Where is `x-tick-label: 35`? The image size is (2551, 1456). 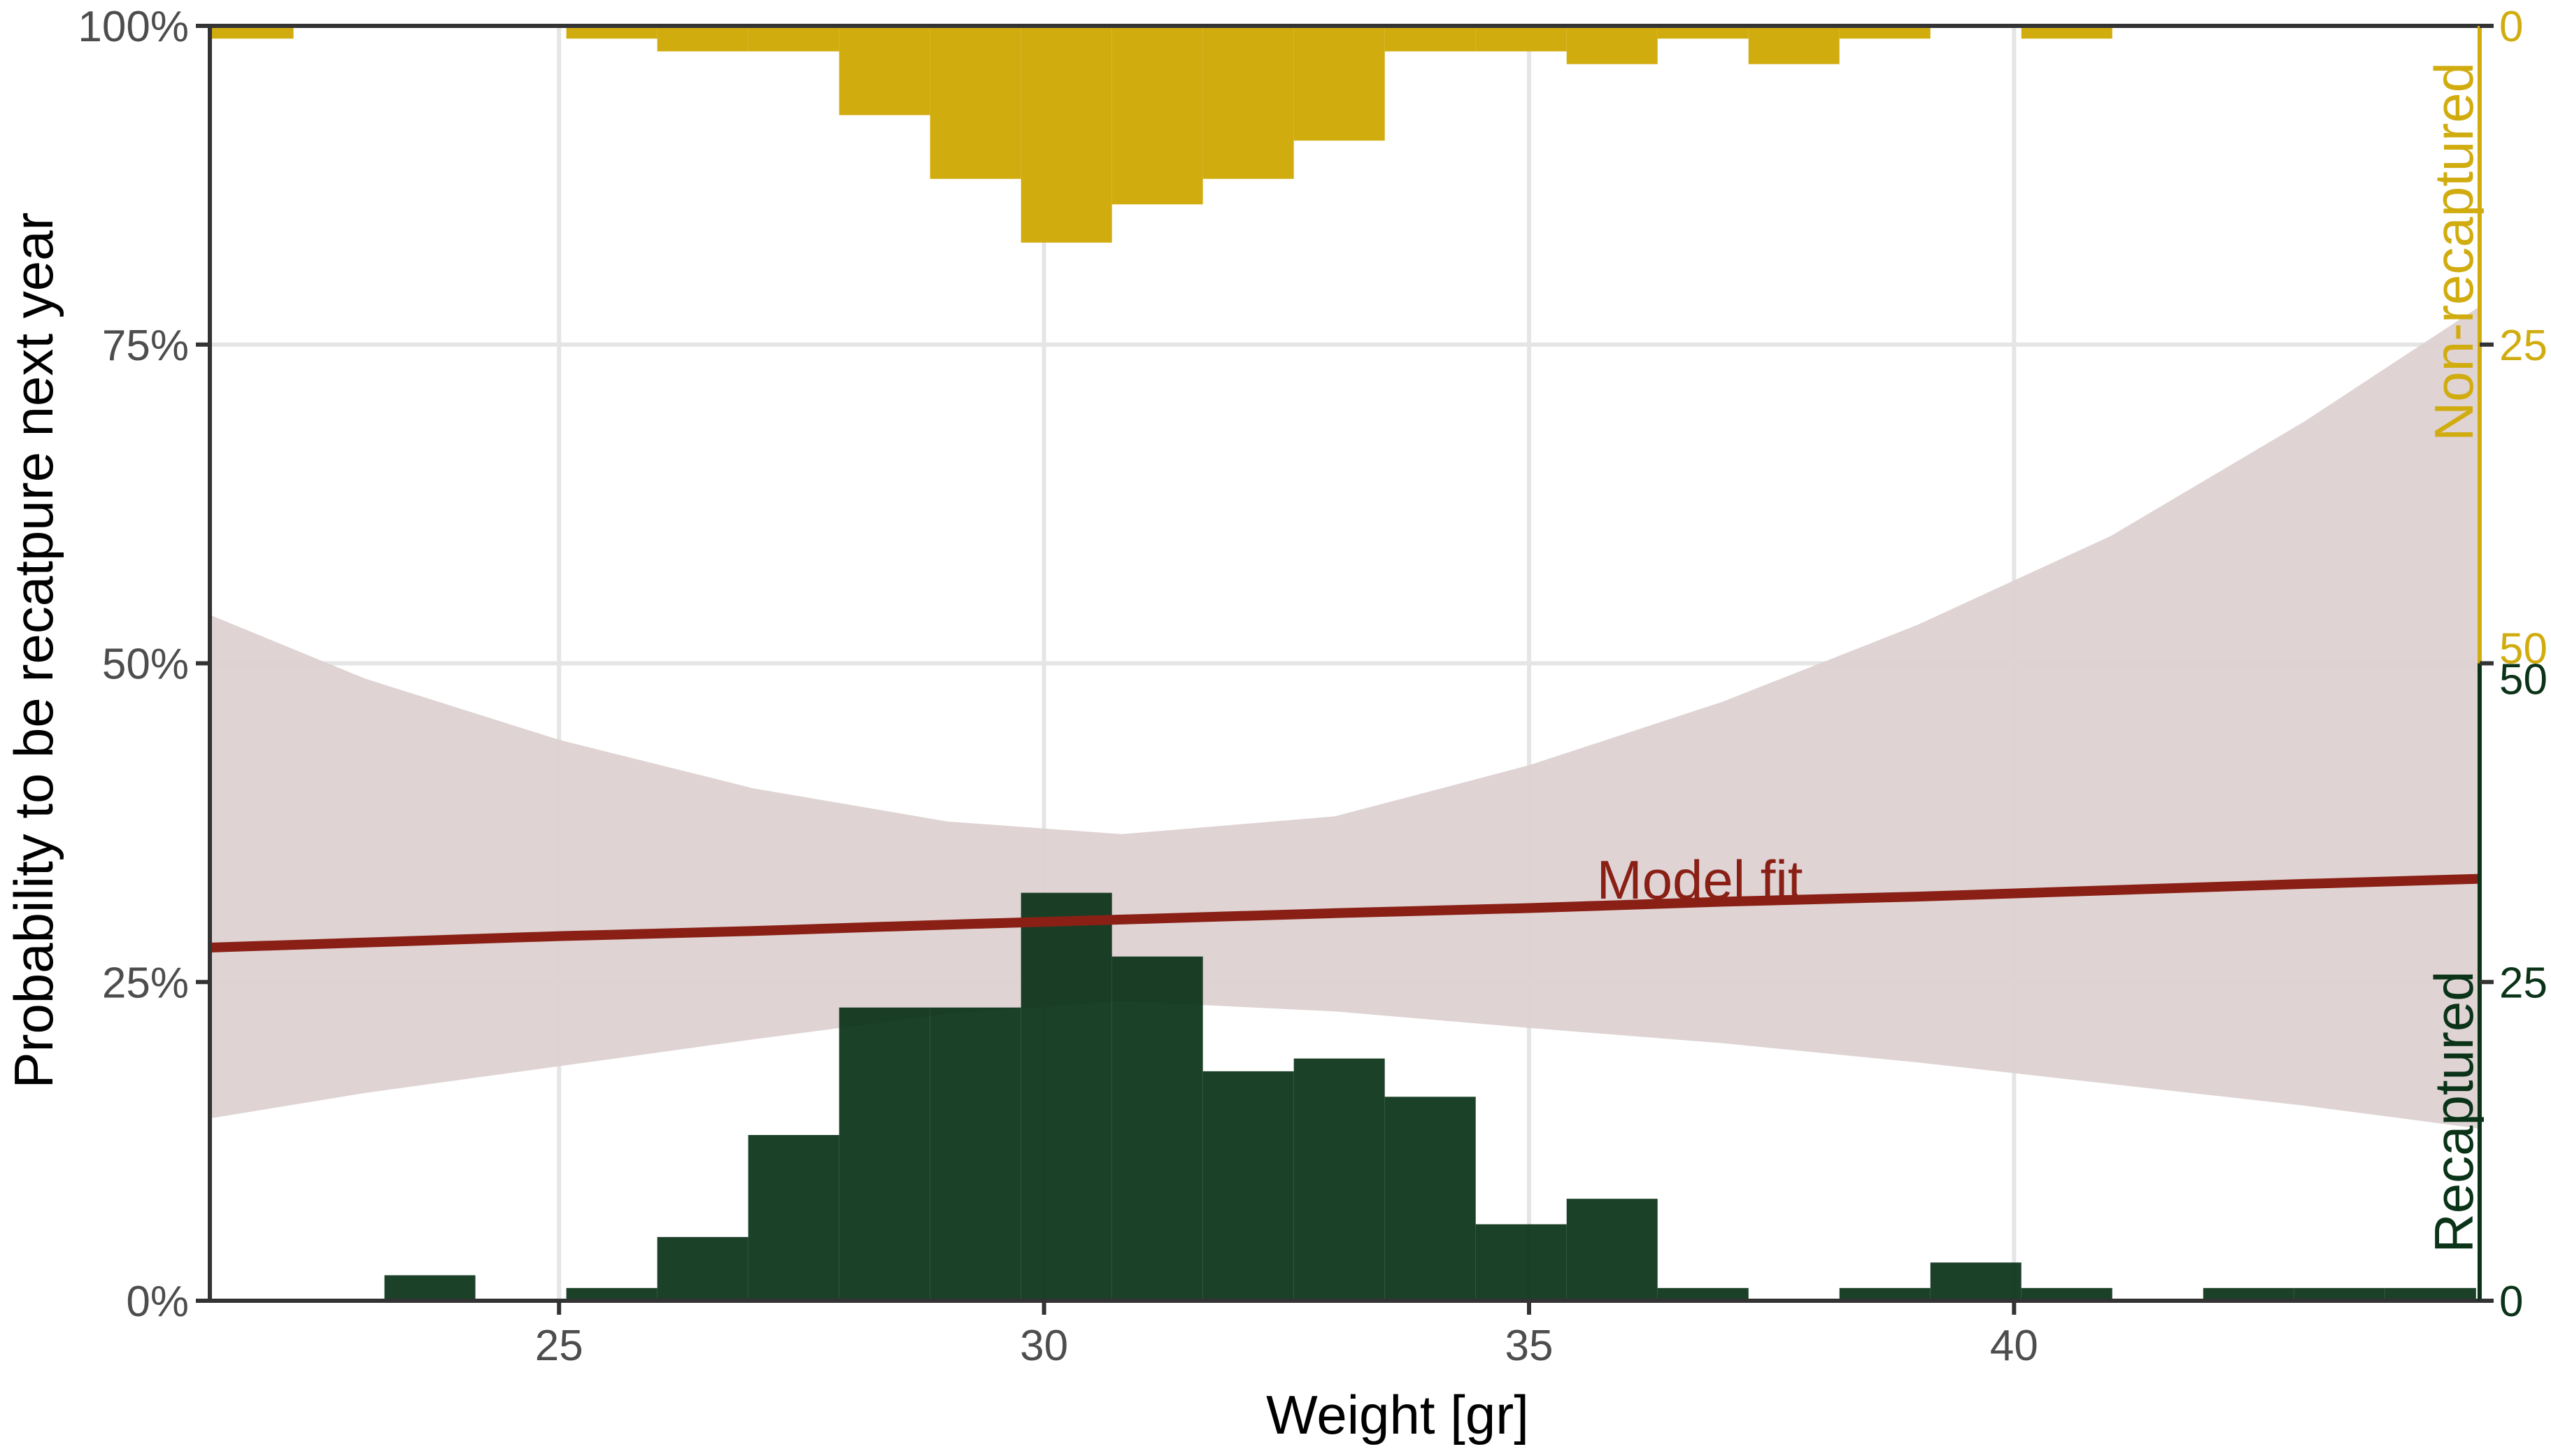
x-tick-label: 35 is located at coordinates (1529, 1346).